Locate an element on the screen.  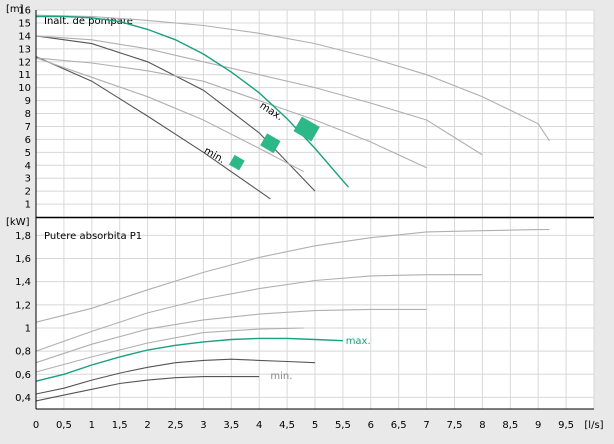
x-tick-label: 6,5 is located at coordinates (399, 425).